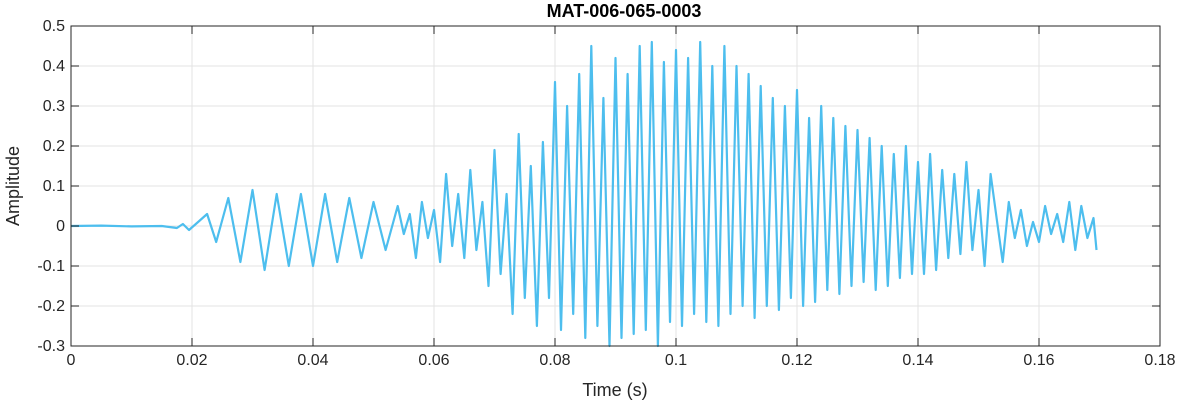  Describe the element at coordinates (54, 186) in the screenshot. I see `y-tick-label: 0.1` at that location.